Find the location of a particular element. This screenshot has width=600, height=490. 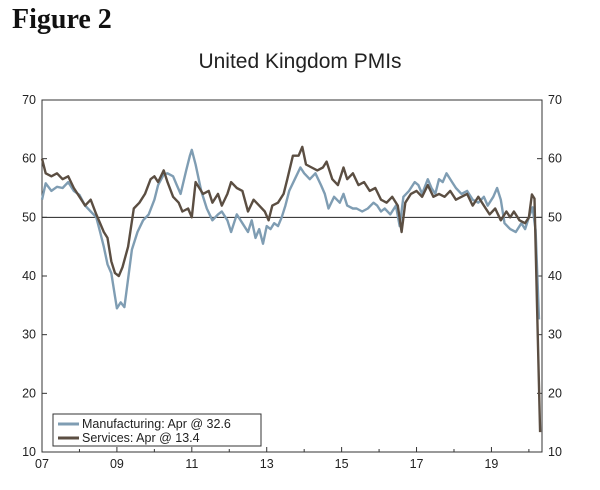

y-tick-label-left: 40 is located at coordinates (29, 276).